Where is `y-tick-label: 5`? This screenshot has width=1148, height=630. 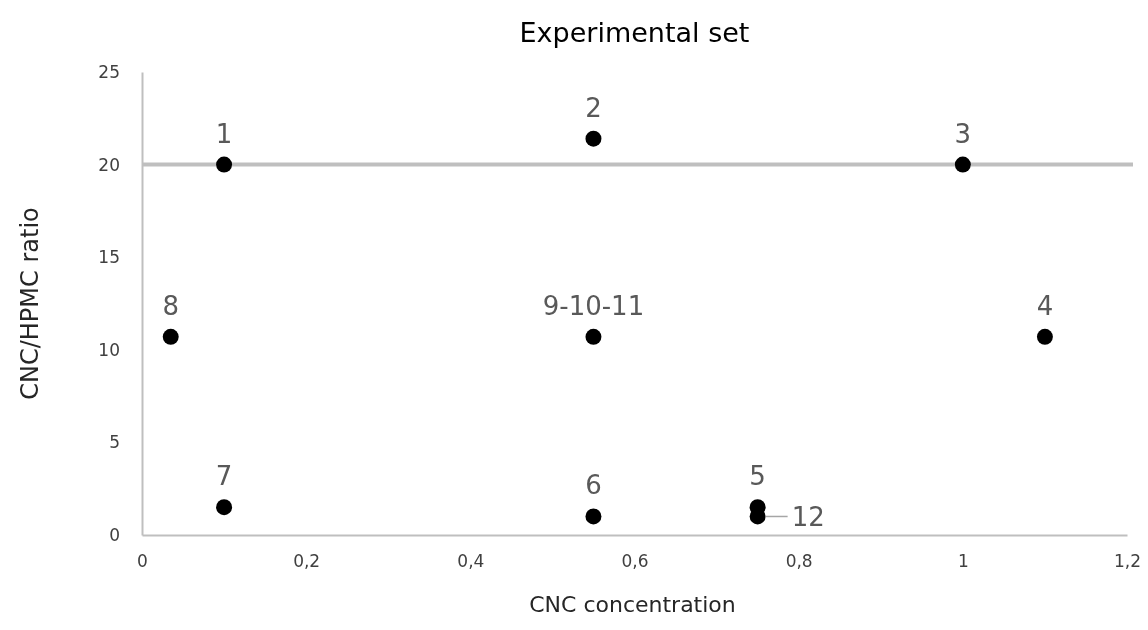
y-tick-label: 5 is located at coordinates (114, 442).